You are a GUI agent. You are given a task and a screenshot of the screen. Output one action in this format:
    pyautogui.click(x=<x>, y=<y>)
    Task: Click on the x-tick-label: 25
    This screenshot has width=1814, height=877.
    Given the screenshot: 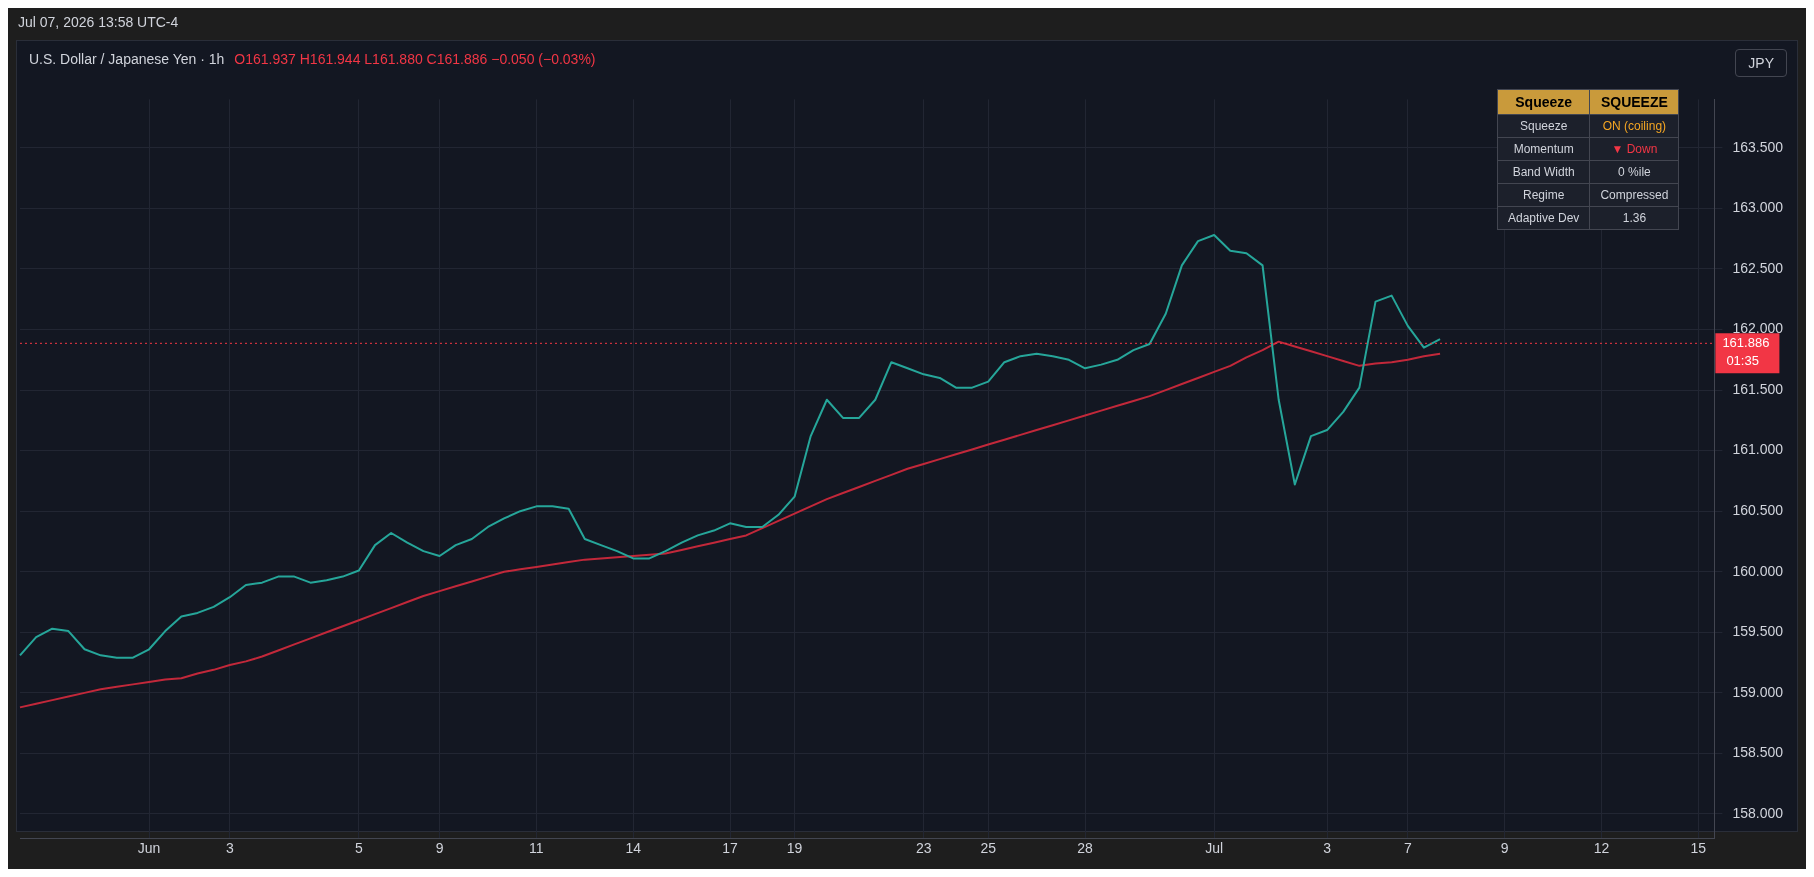 What is the action you would take?
    pyautogui.click(x=988, y=848)
    